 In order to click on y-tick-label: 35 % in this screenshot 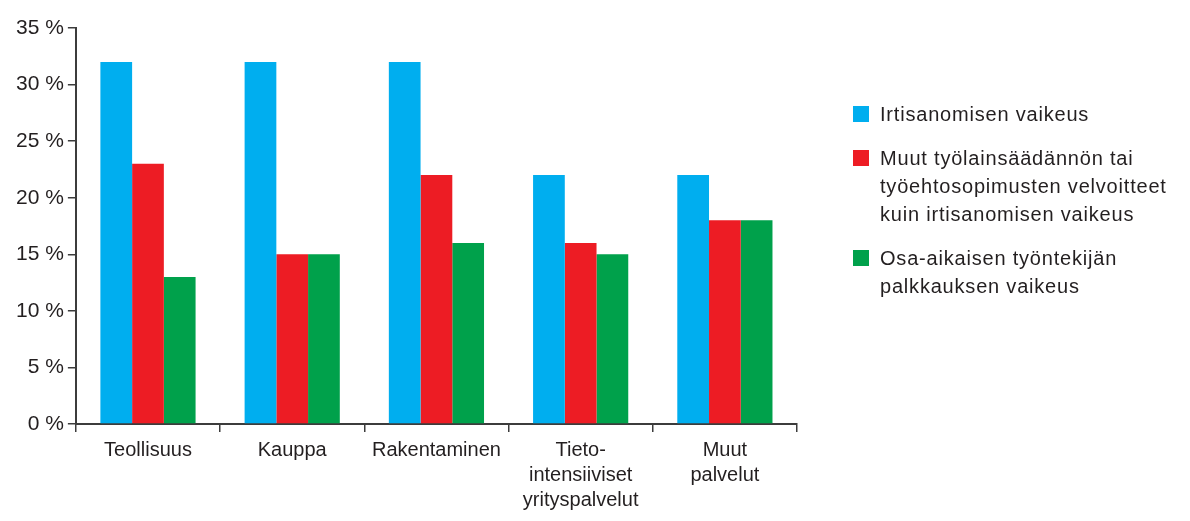, I will do `click(39, 26)`.